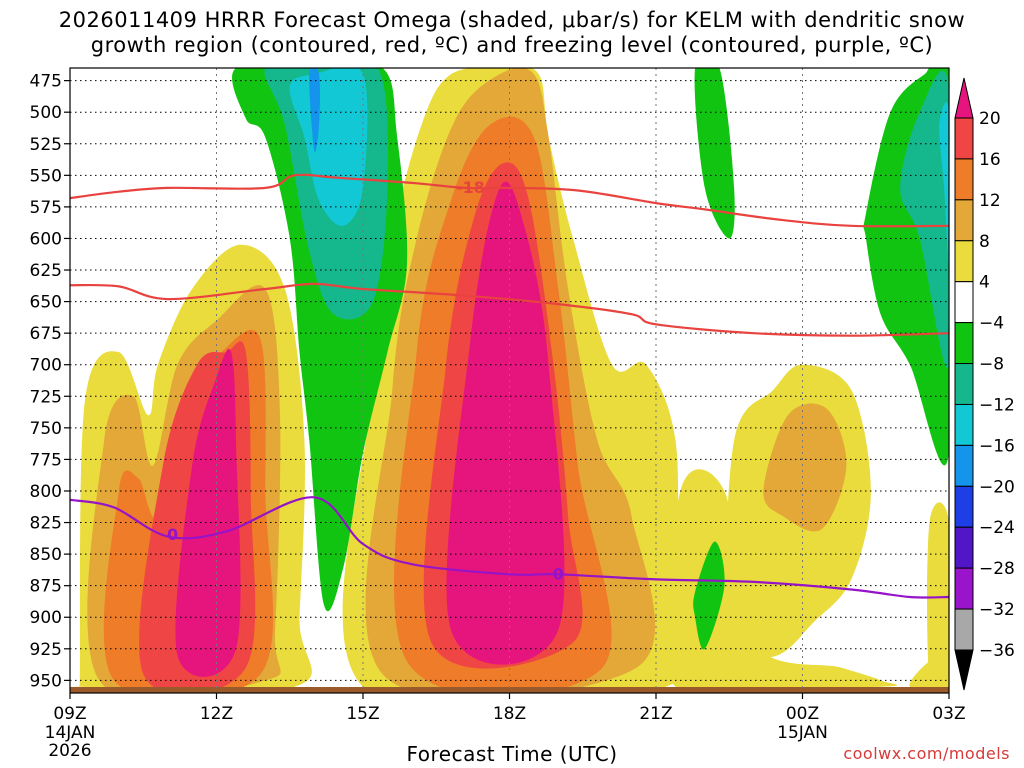  What do you see at coordinates (46, 618) in the screenshot?
I see `y-tick-label: 900` at bounding box center [46, 618].